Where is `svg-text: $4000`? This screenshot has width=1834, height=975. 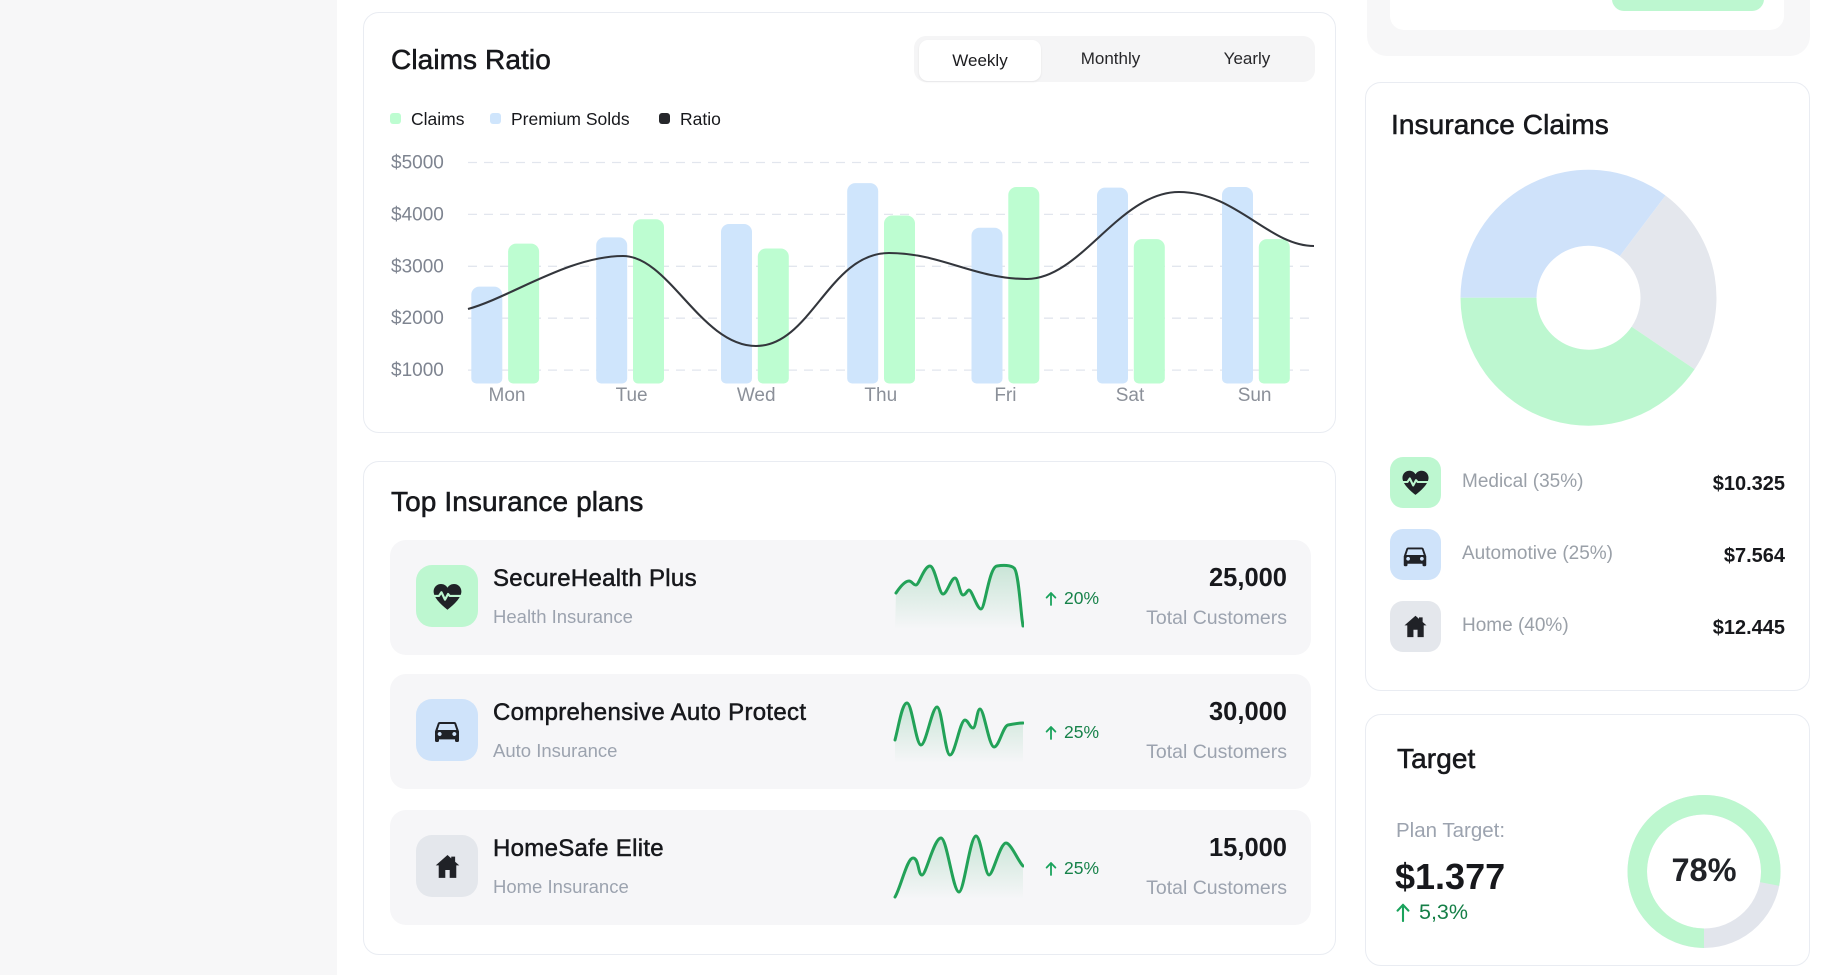 svg-text: $4000 is located at coordinates (417, 214).